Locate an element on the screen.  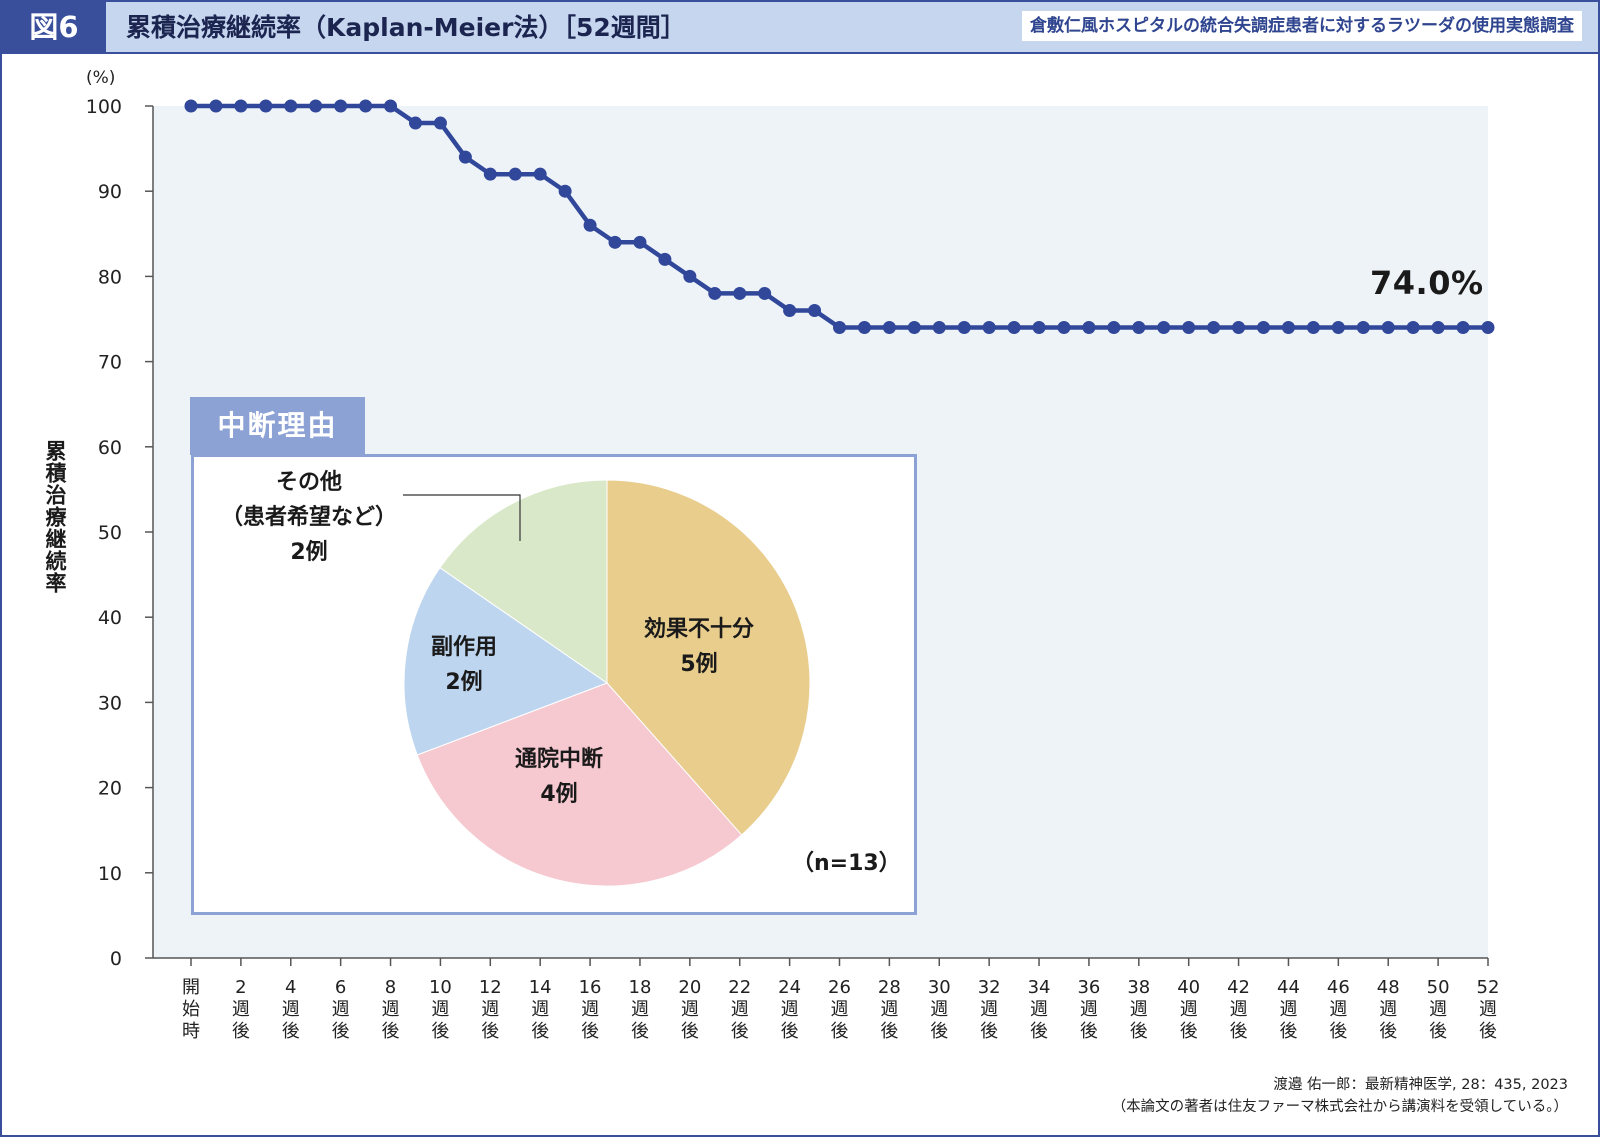
pie-label-other-sublabel: （患者希望など） is located at coordinates (308, 517).